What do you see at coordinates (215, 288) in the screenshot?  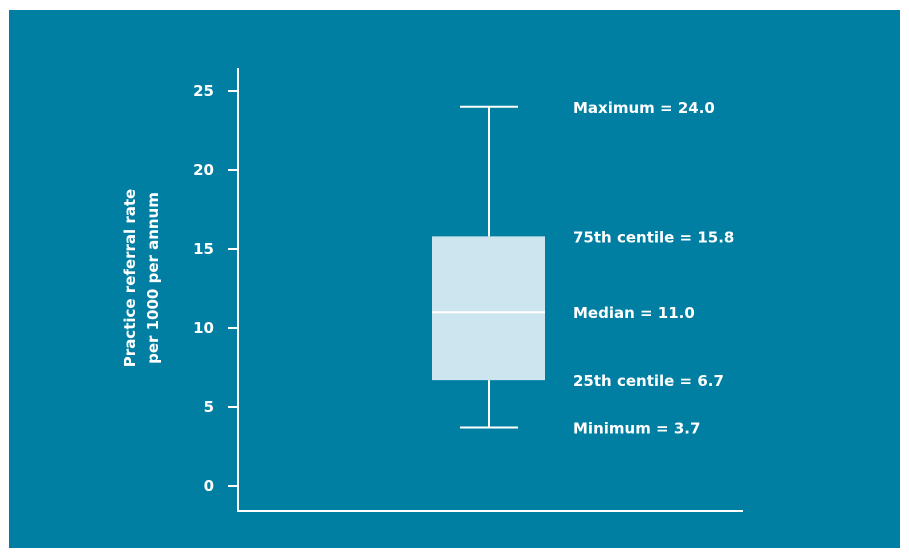 I see `y-ticks: 0 5 10 15 20 25` at bounding box center [215, 288].